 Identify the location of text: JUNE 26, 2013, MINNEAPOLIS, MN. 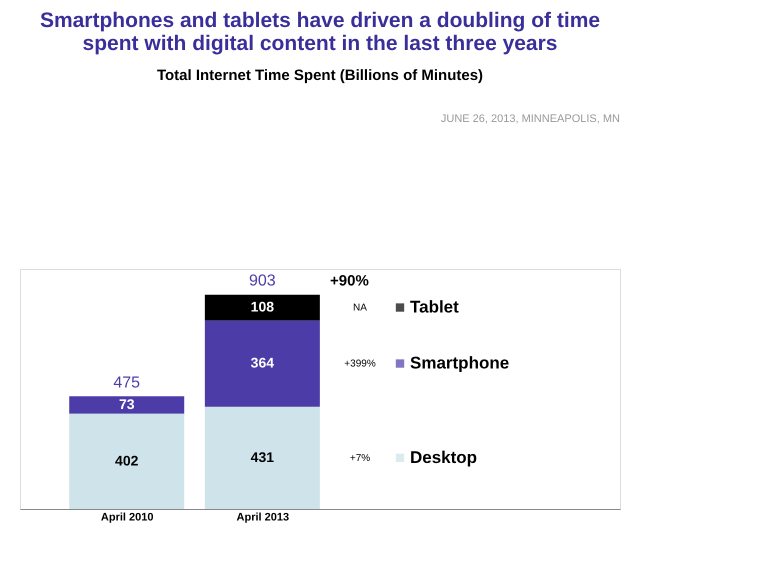
(530, 119).